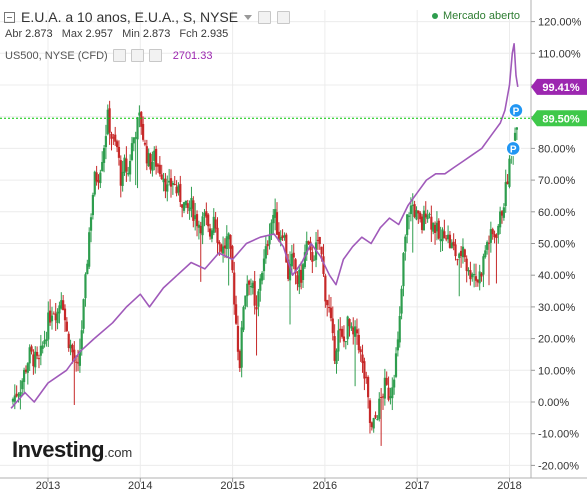 The width and height of the screenshot is (587, 490). What do you see at coordinates (558, 466) in the screenshot?
I see `y-tick-label: -20.00%` at bounding box center [558, 466].